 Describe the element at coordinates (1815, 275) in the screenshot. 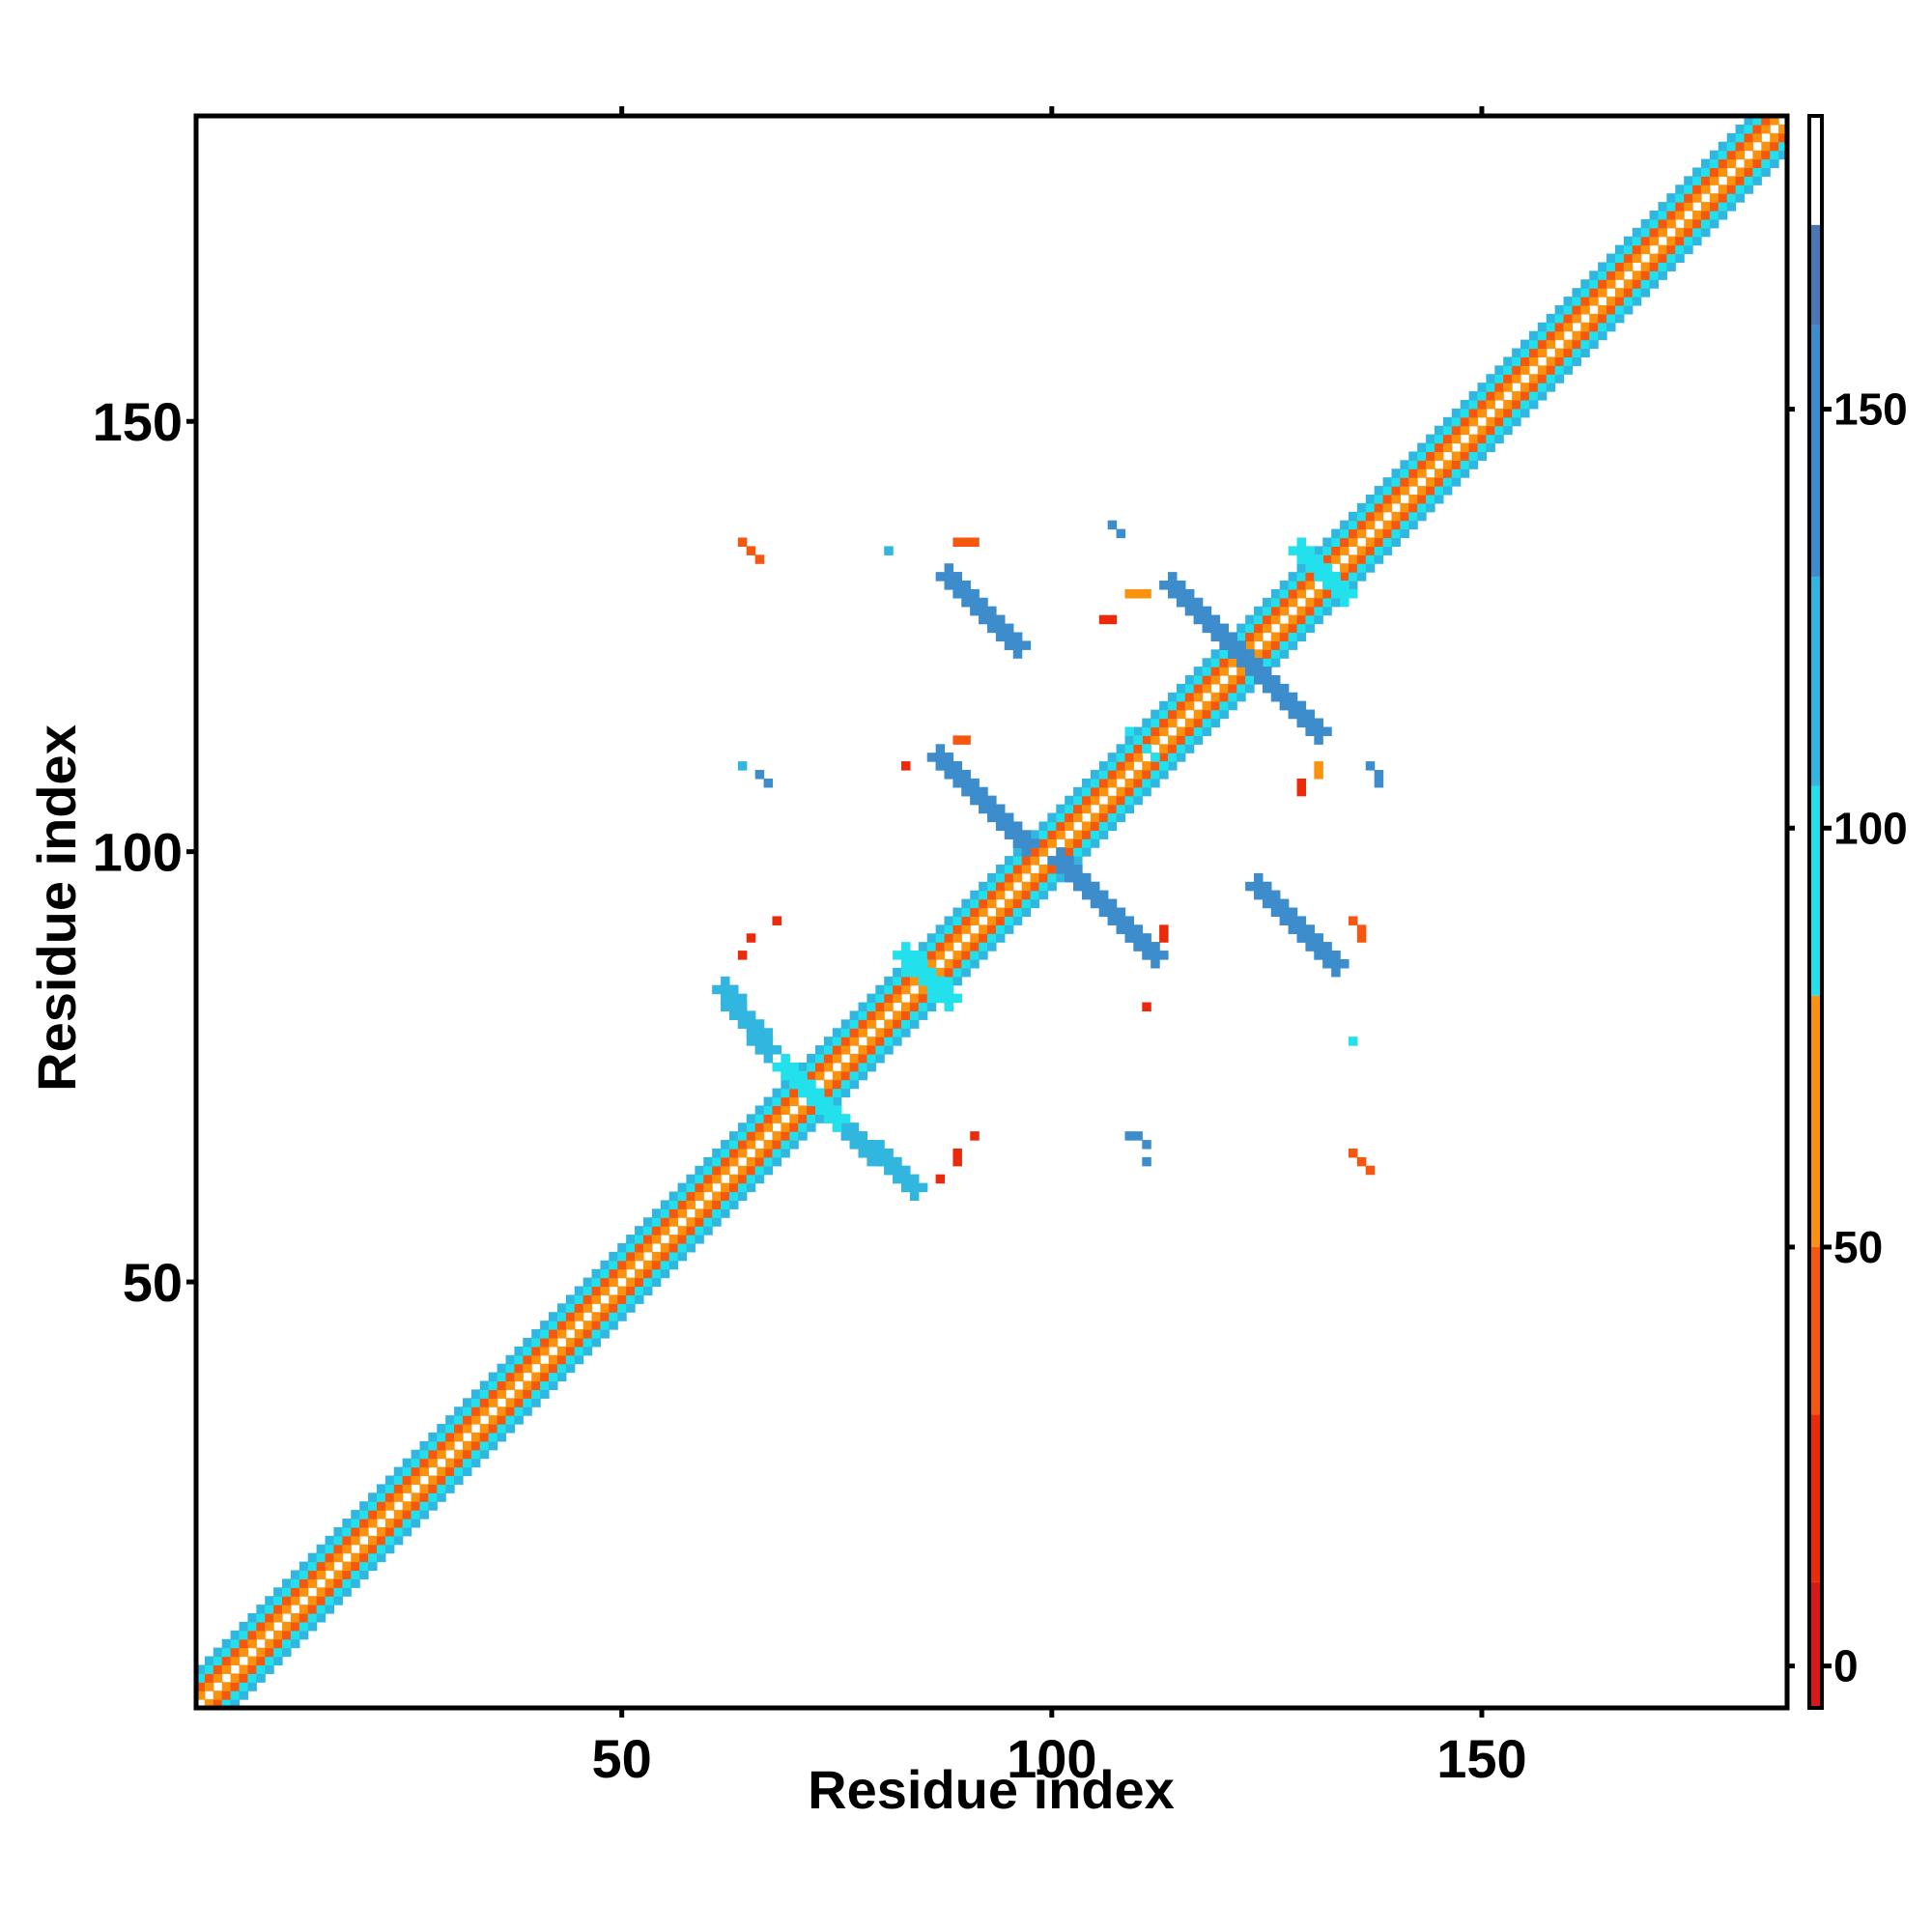

I see `colorbar-band` at that location.